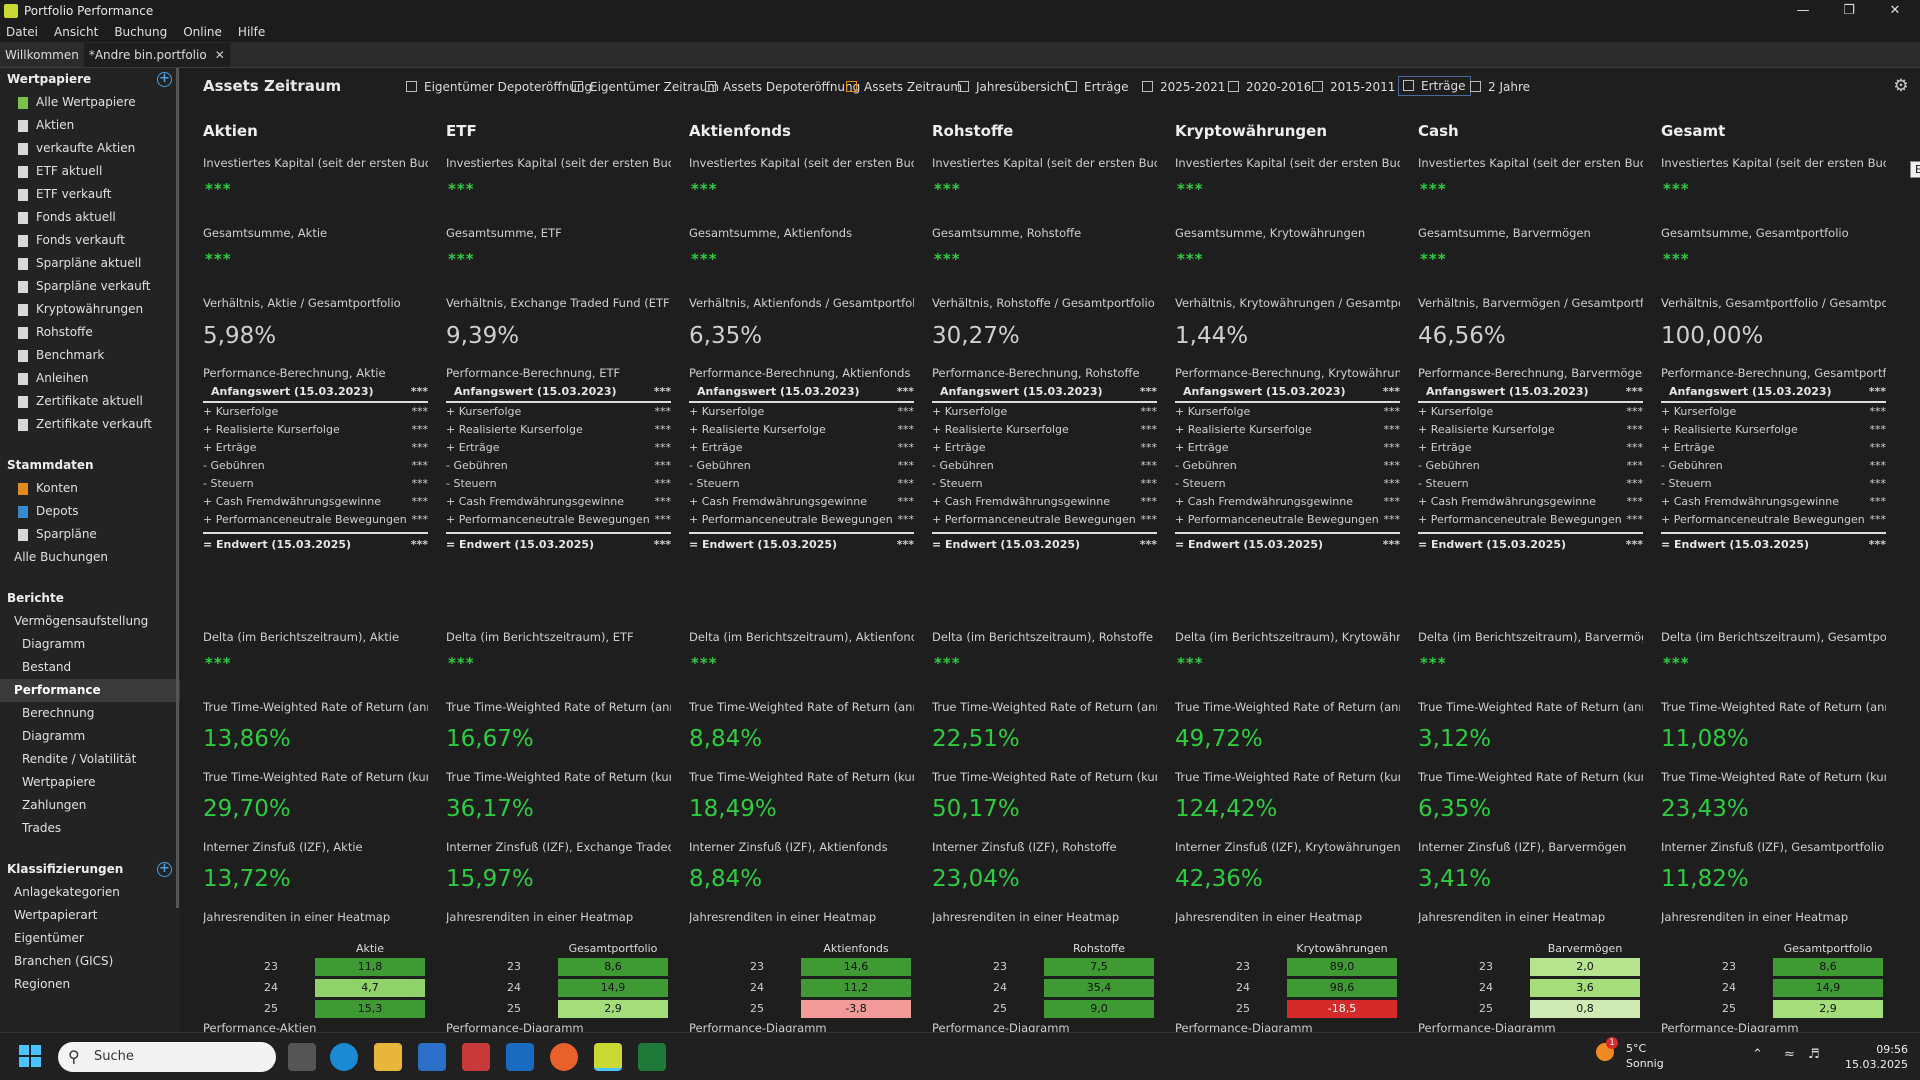 This screenshot has width=1920, height=1080. Describe the element at coordinates (1874, 1057) in the screenshot. I see `system-clock: 09:56 15.03.2025` at that location.